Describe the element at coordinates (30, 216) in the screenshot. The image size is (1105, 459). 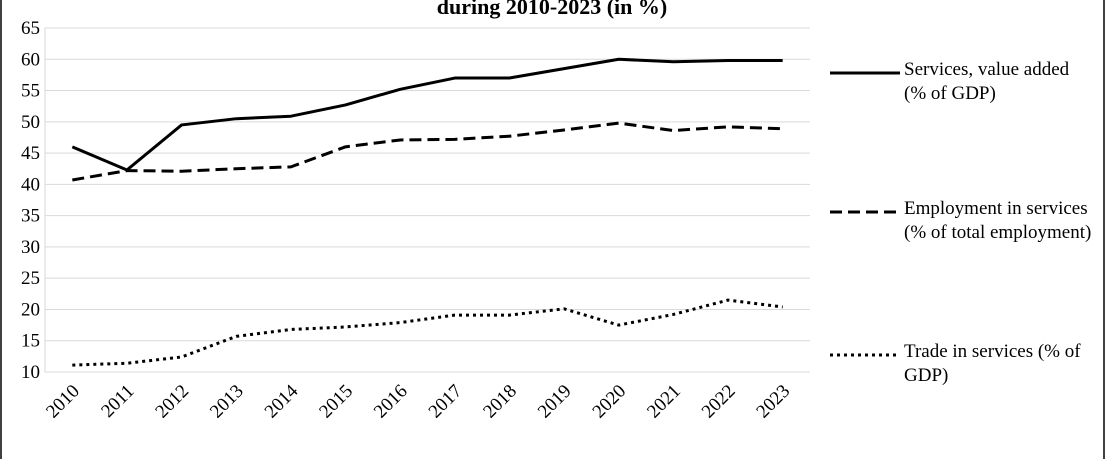
I see `y-tick-label: 35` at that location.